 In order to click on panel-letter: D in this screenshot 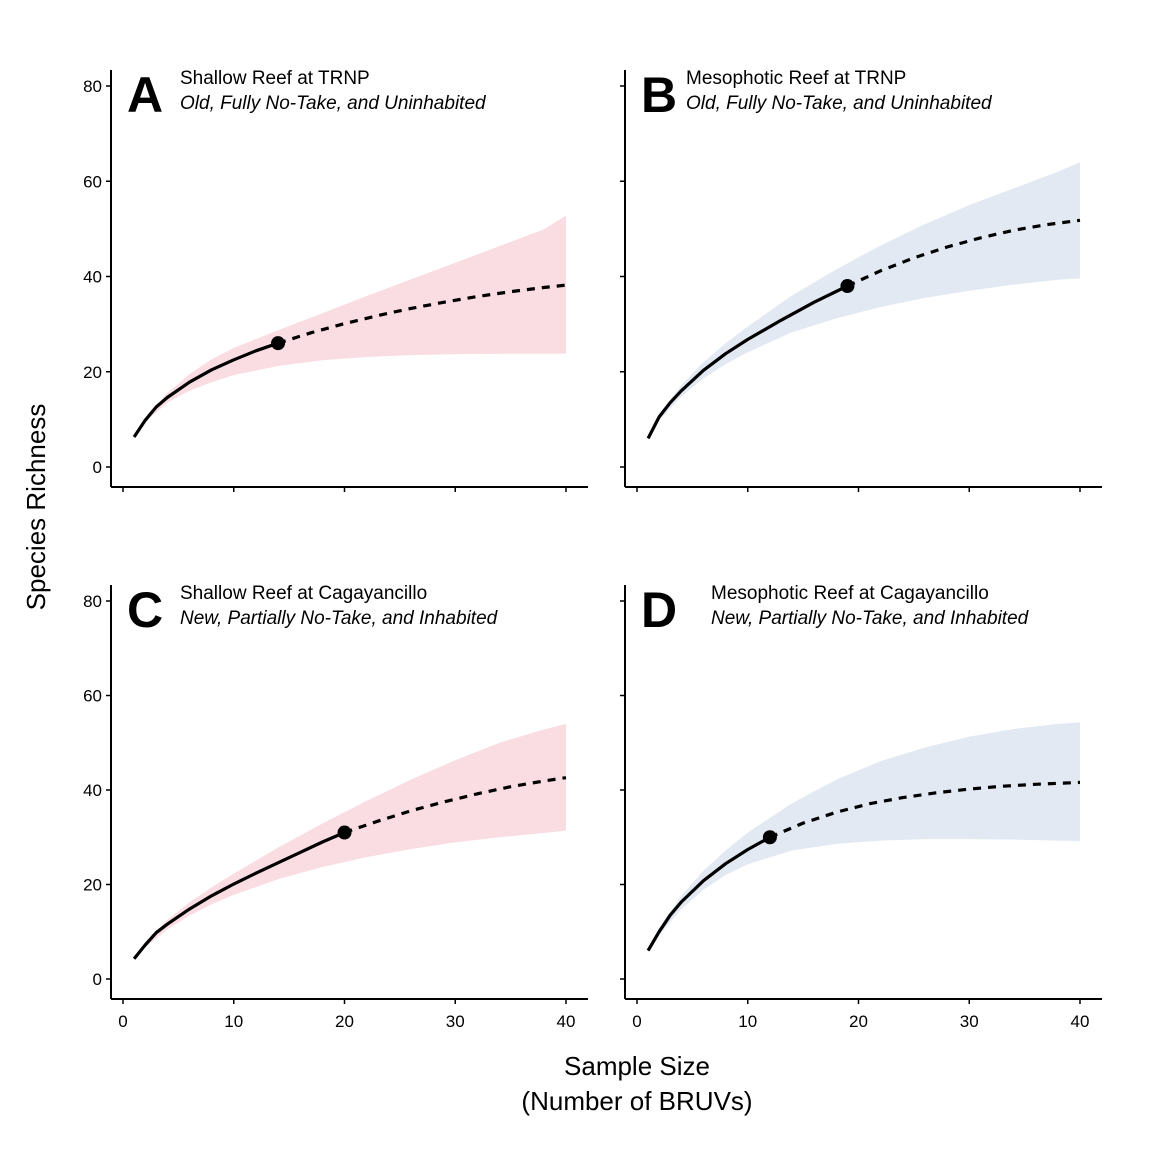, I will do `click(659, 610)`.